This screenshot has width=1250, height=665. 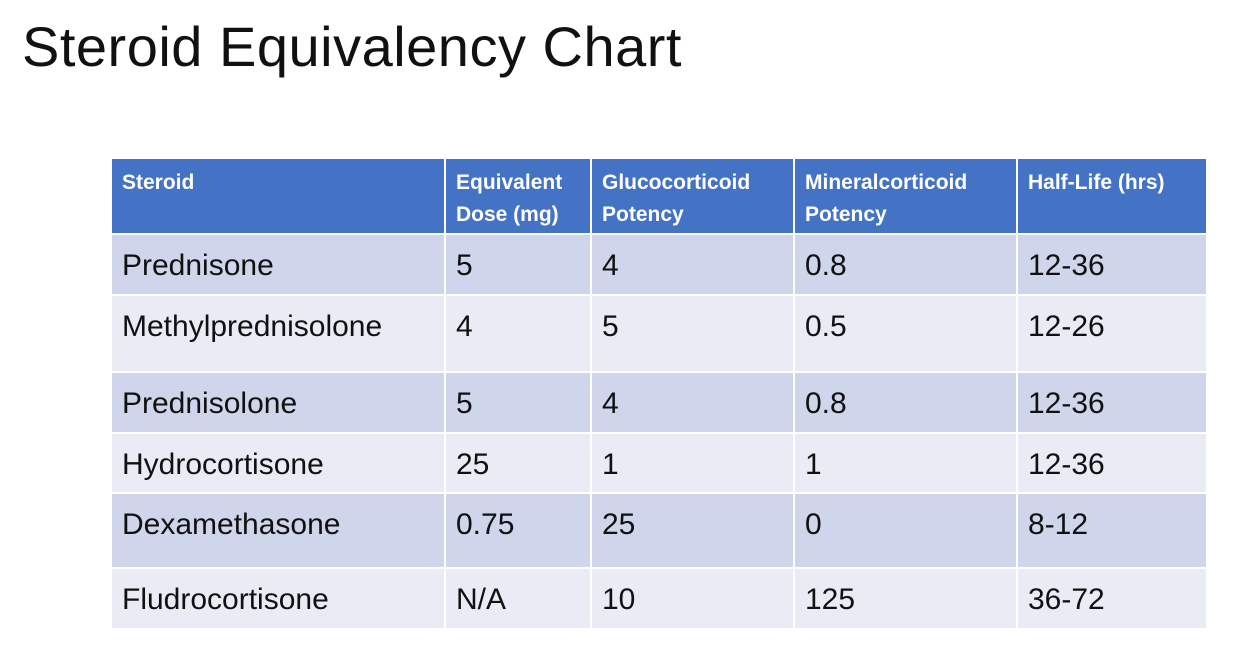 I want to click on cell-mineralcorticoid-potency: 0, so click(x=905, y=530).